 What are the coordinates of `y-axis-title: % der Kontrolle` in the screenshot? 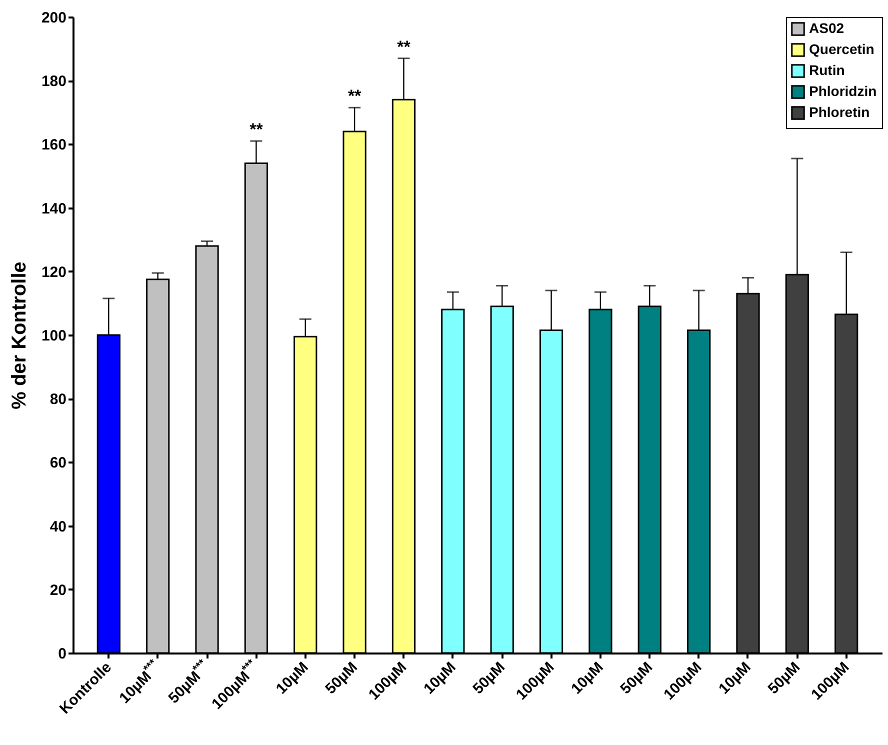 It's located at (19, 336).